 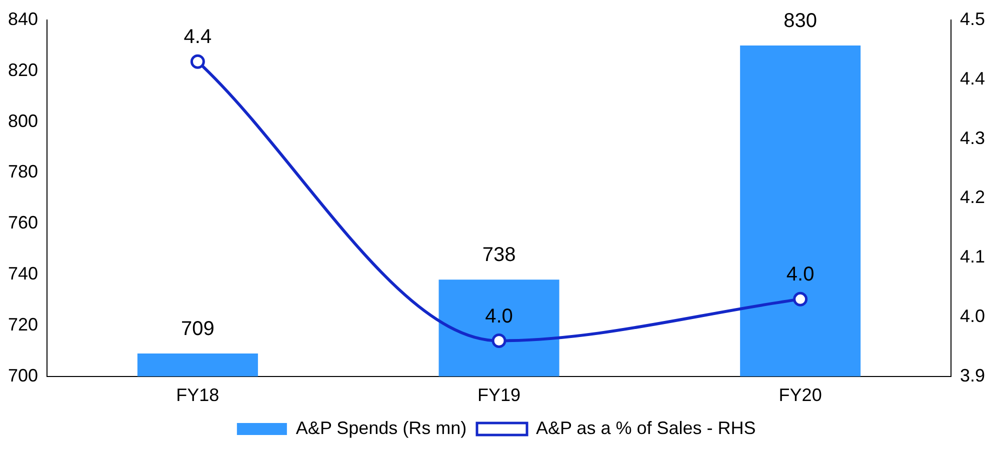 I want to click on legend-label: A&P as a % of Sales - RHS, so click(x=646, y=428).